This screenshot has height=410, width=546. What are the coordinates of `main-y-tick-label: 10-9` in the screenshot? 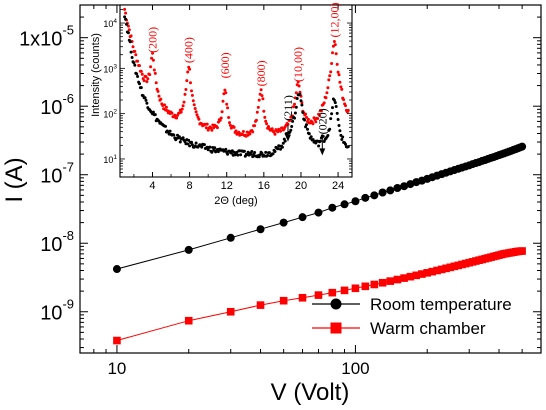 It's located at (57, 311).